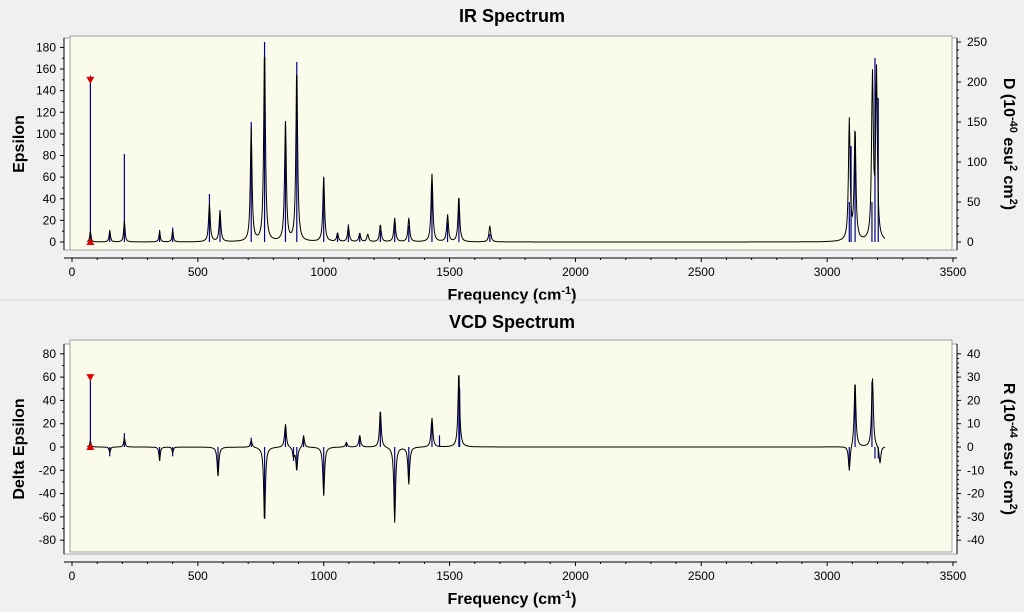  What do you see at coordinates (976, 517) in the screenshot?
I see `y2-tick-label: -30` at bounding box center [976, 517].